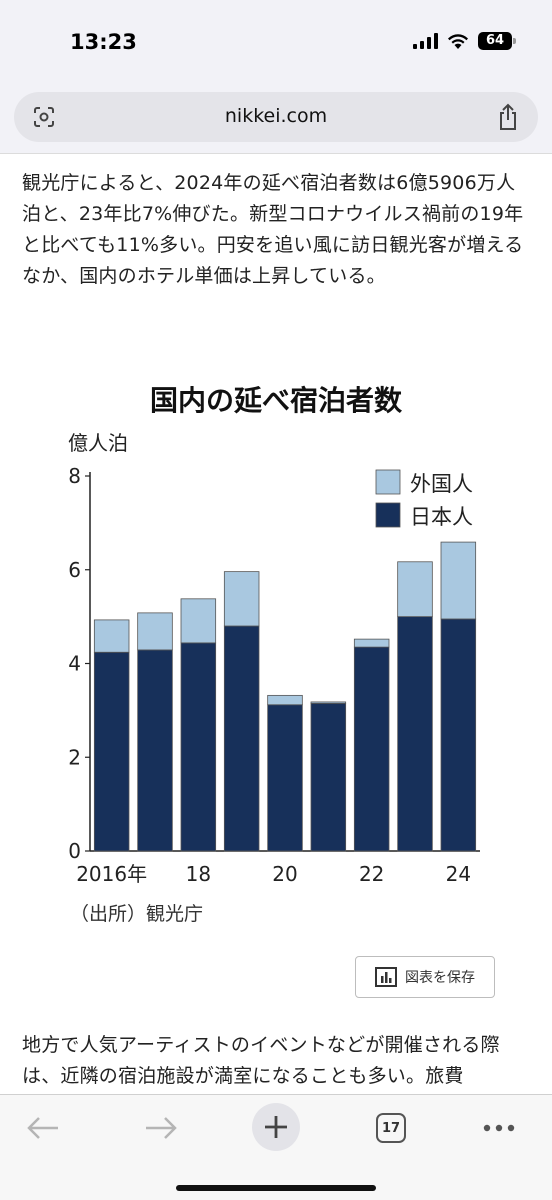  I want to click on status-icons: 64, so click(464, 41).